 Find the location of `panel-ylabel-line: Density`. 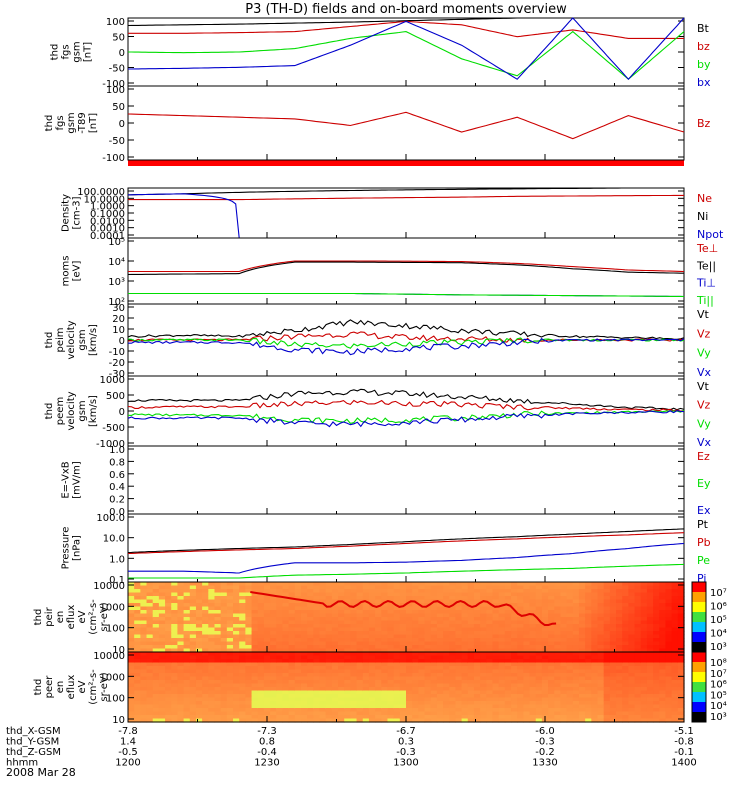

panel-ylabel-line: Density is located at coordinates (66, 213).